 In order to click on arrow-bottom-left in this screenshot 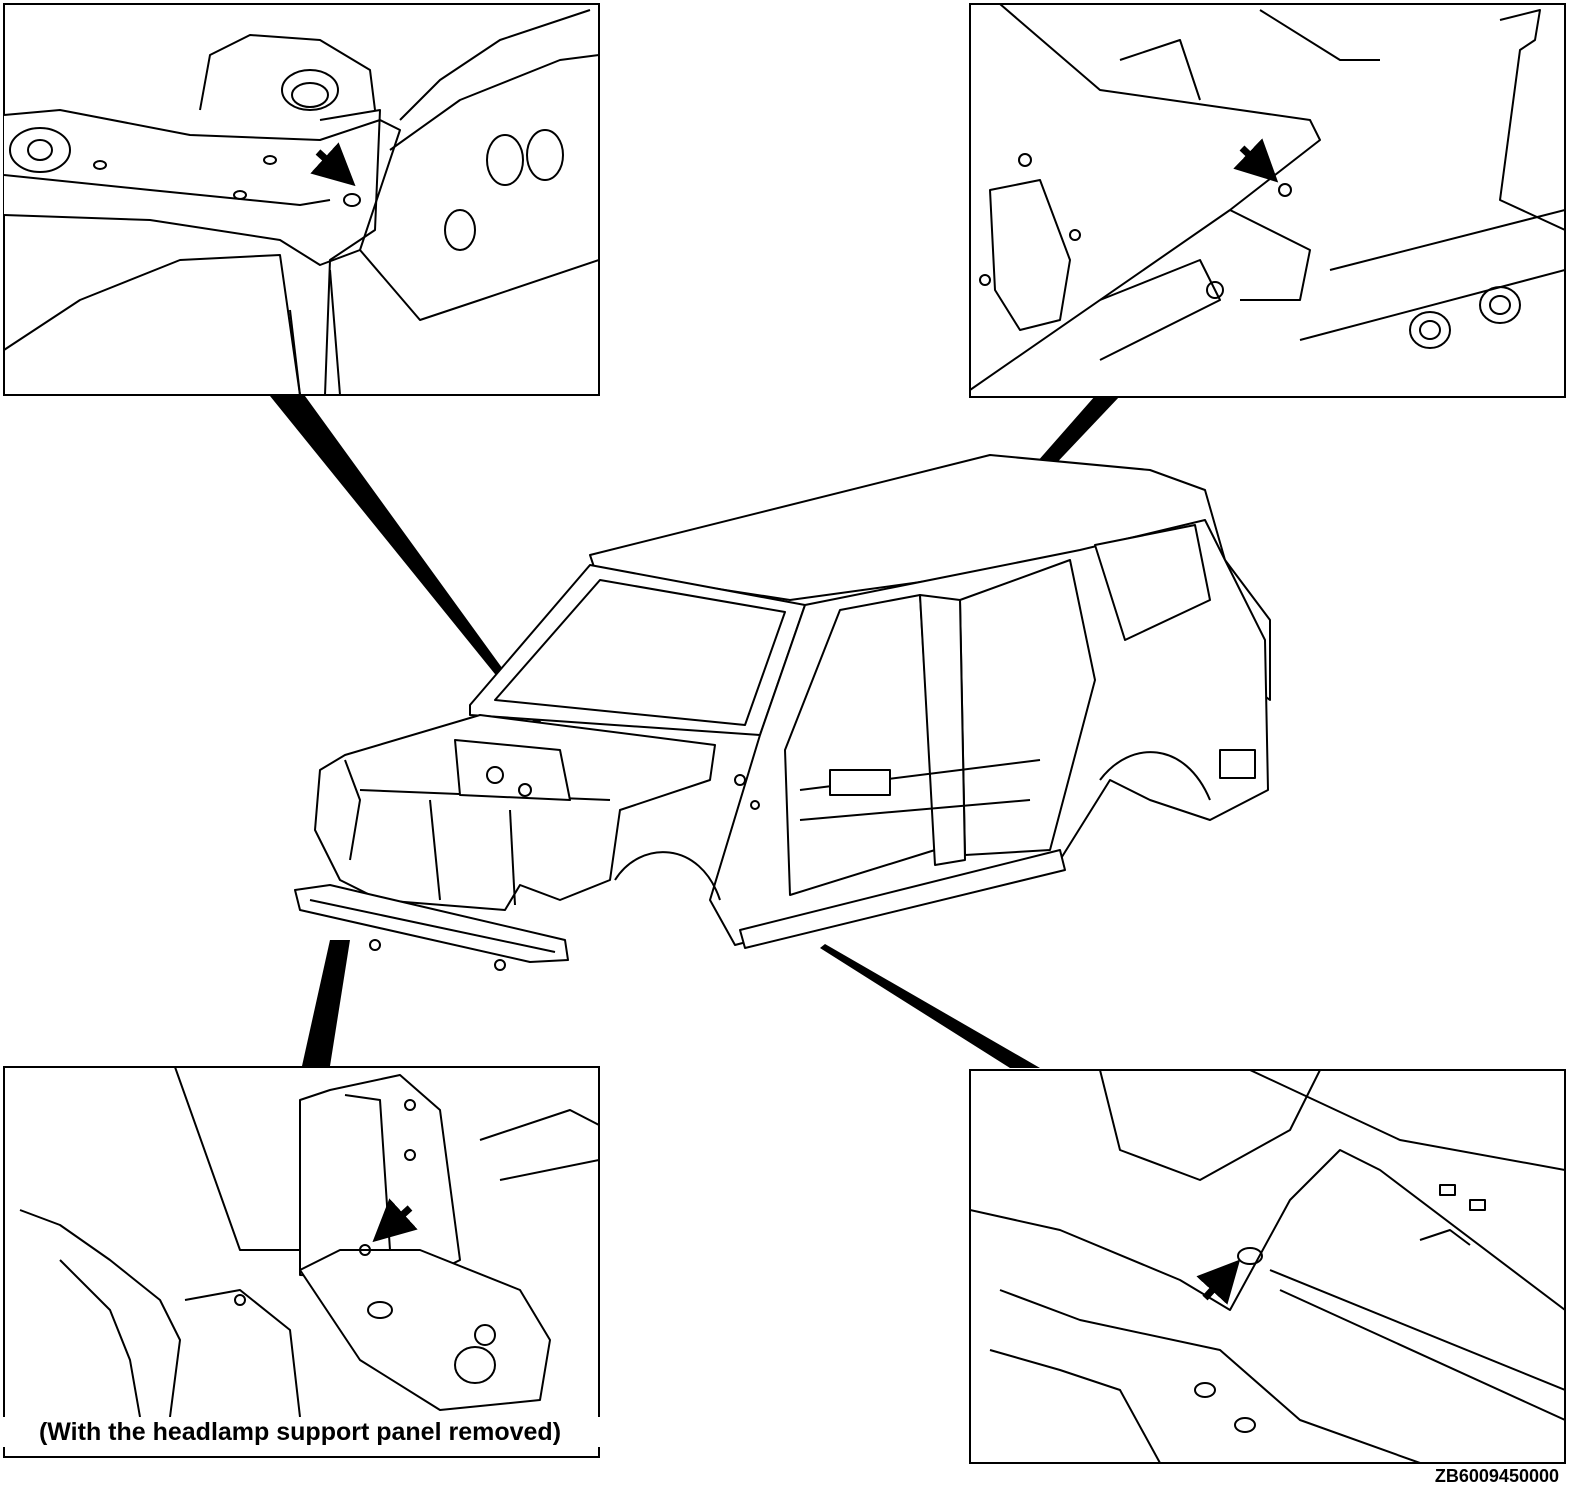, I will do `click(395, 1220)`.